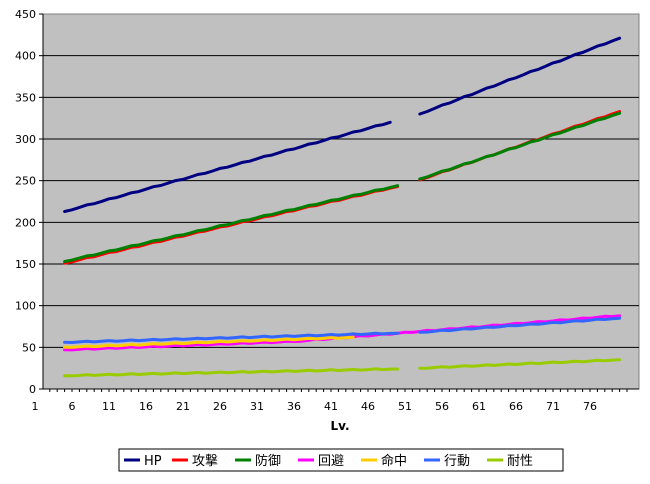  What do you see at coordinates (590, 406) in the screenshot?
I see `x-tick-label: 76` at bounding box center [590, 406].